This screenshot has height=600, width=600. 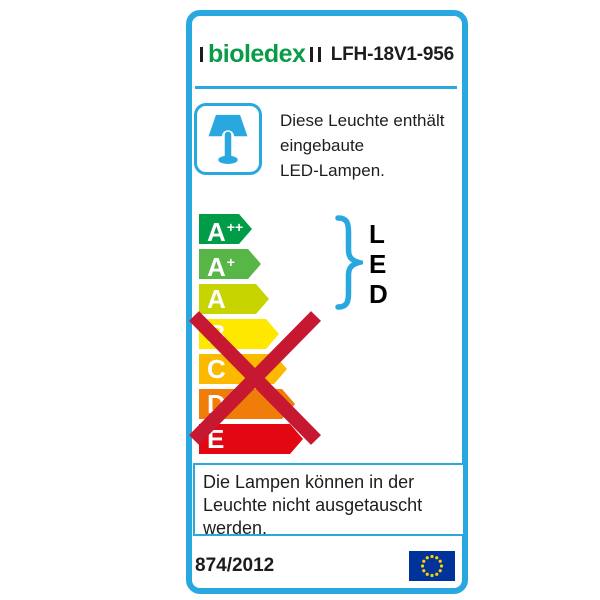 What do you see at coordinates (216, 404) in the screenshot?
I see `energy-class-label: D` at bounding box center [216, 404].